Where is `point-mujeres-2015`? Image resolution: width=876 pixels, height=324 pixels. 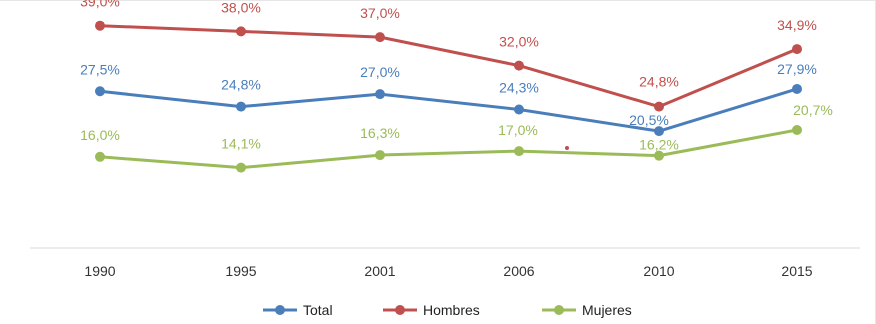 point-mujeres-2015 is located at coordinates (797, 130).